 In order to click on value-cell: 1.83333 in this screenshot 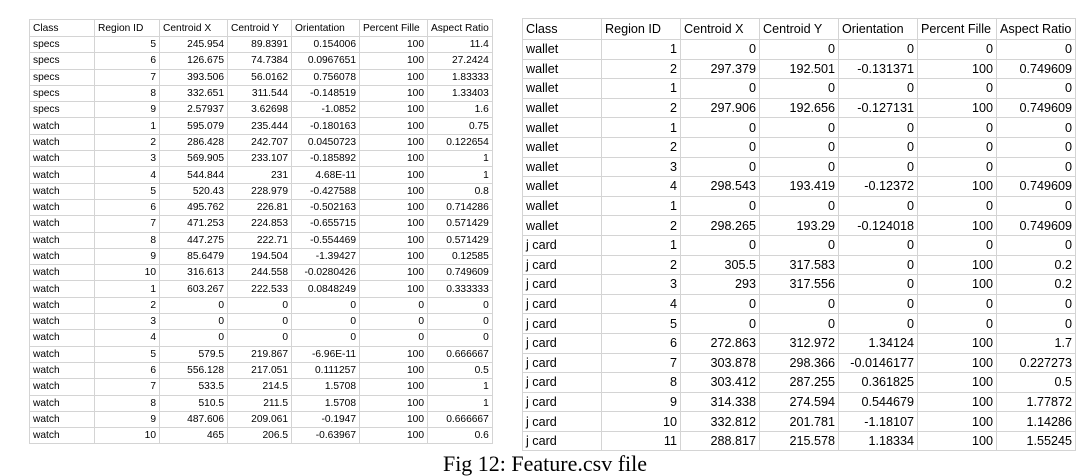, I will do `click(460, 77)`.